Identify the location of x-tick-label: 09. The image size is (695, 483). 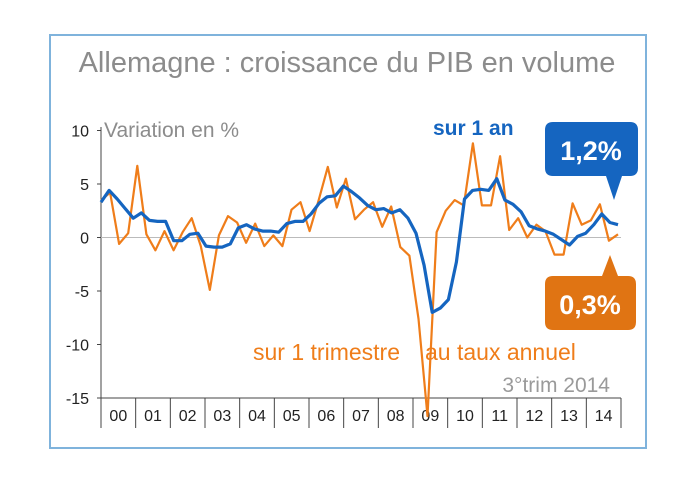
(430, 416).